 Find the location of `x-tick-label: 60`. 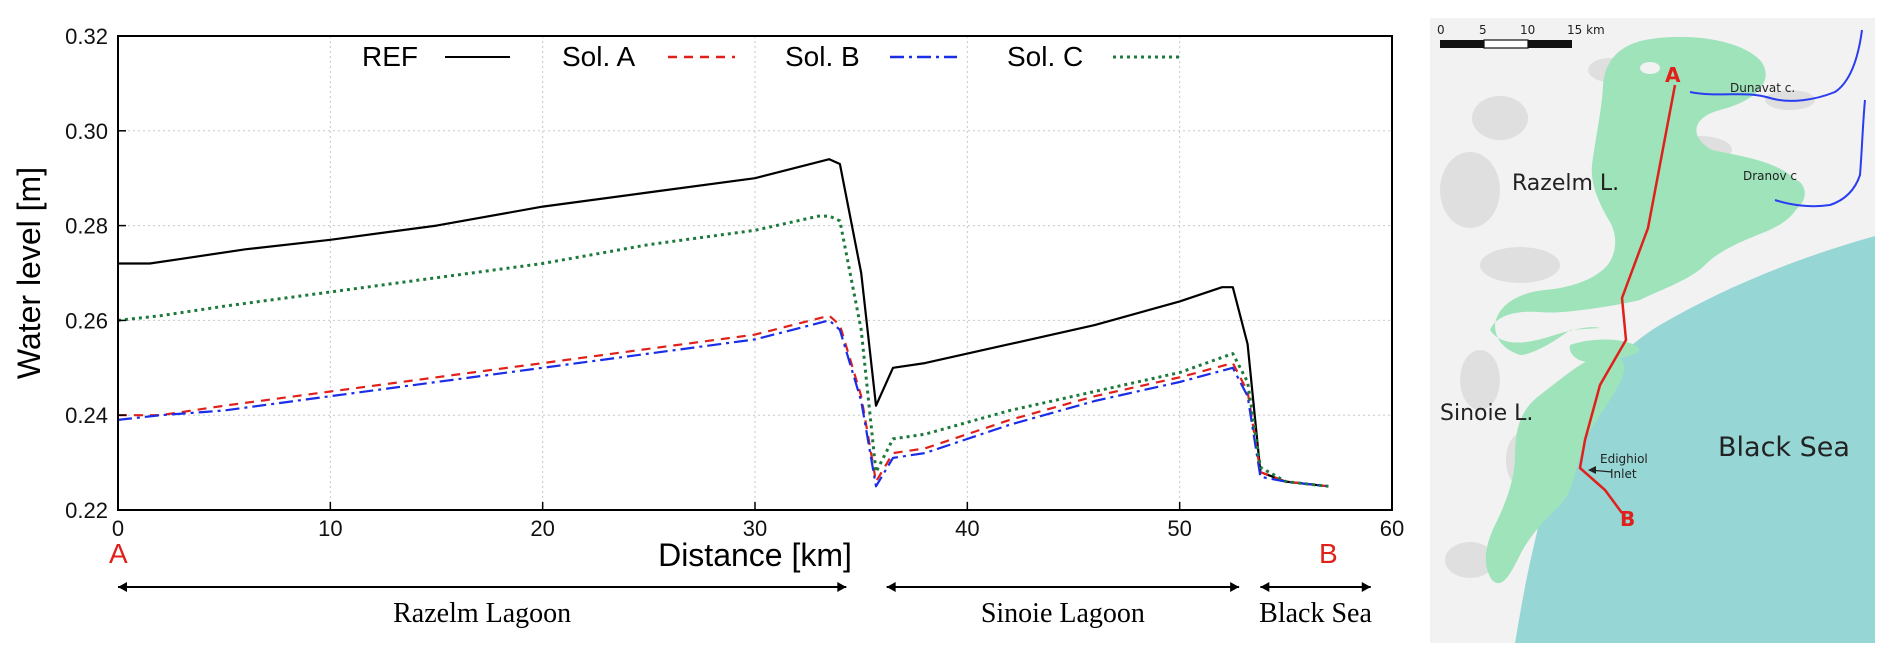

x-tick-label: 60 is located at coordinates (1392, 528).